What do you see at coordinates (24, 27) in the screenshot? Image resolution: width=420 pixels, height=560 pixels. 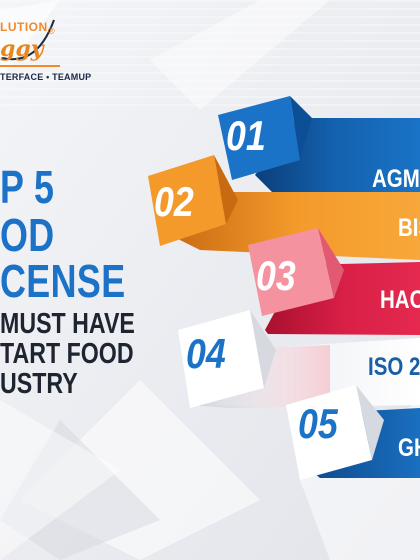 I see `logo-top-text: LUTION` at bounding box center [24, 27].